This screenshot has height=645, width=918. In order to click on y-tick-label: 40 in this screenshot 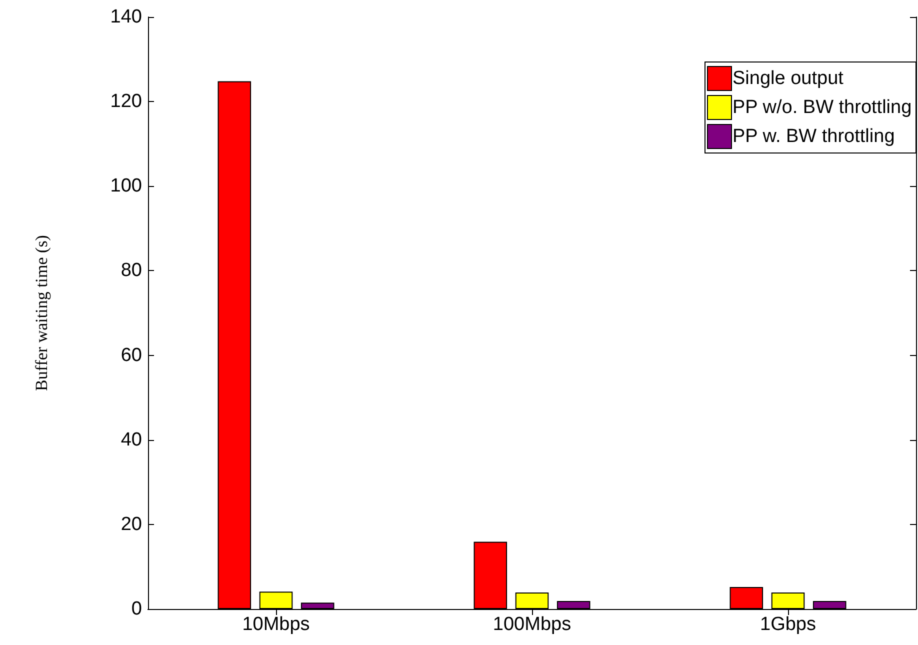, I will do `click(131, 439)`.